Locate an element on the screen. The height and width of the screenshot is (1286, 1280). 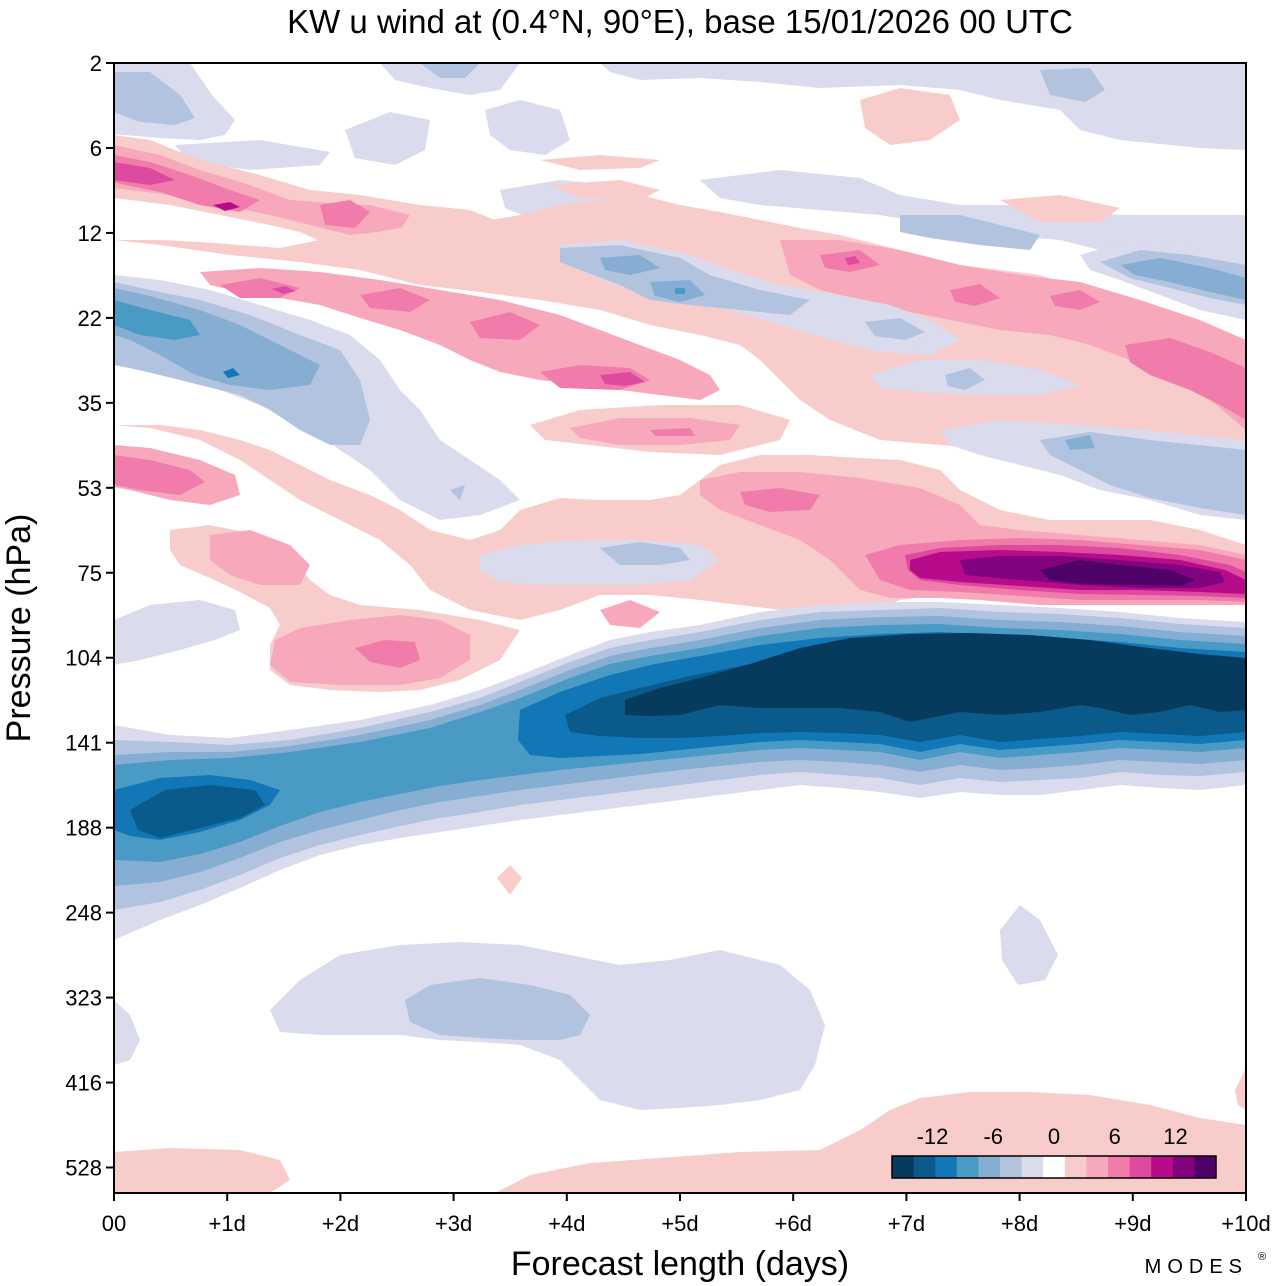
y-tick-label: 22 is located at coordinates (90, 318).